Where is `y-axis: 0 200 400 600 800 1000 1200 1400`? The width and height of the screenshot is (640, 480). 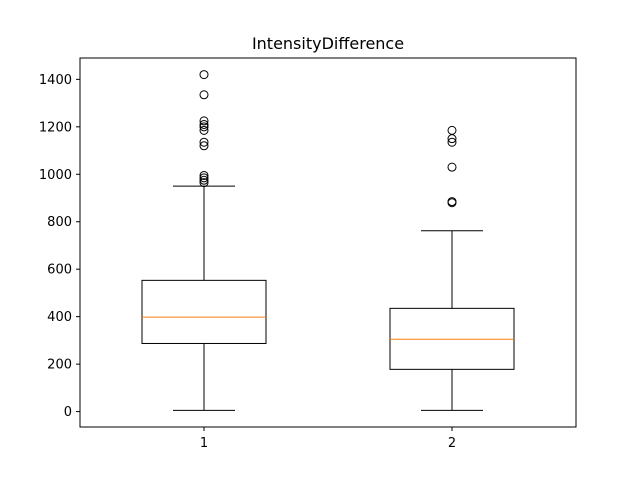 y-axis: 0 200 400 600 800 1000 1200 1400 is located at coordinates (59, 246).